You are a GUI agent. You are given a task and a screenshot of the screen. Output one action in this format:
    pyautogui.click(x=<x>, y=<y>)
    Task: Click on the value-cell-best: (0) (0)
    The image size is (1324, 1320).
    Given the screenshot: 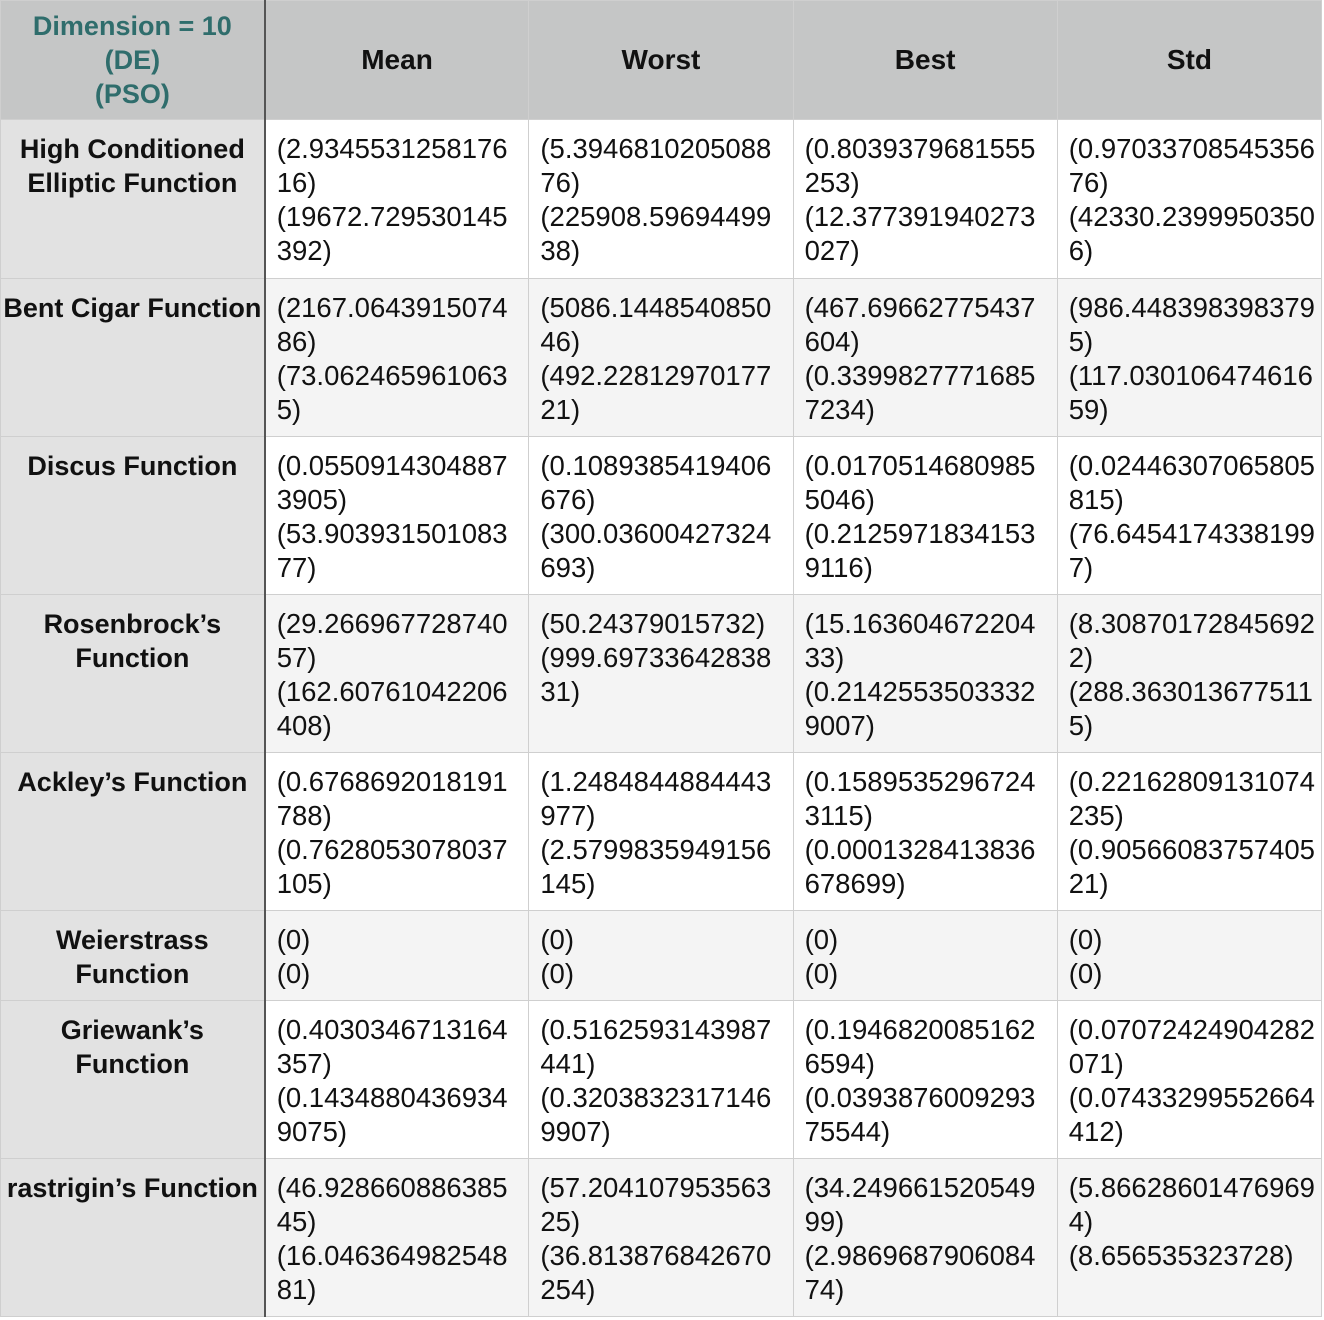 What is the action you would take?
    pyautogui.click(x=925, y=955)
    